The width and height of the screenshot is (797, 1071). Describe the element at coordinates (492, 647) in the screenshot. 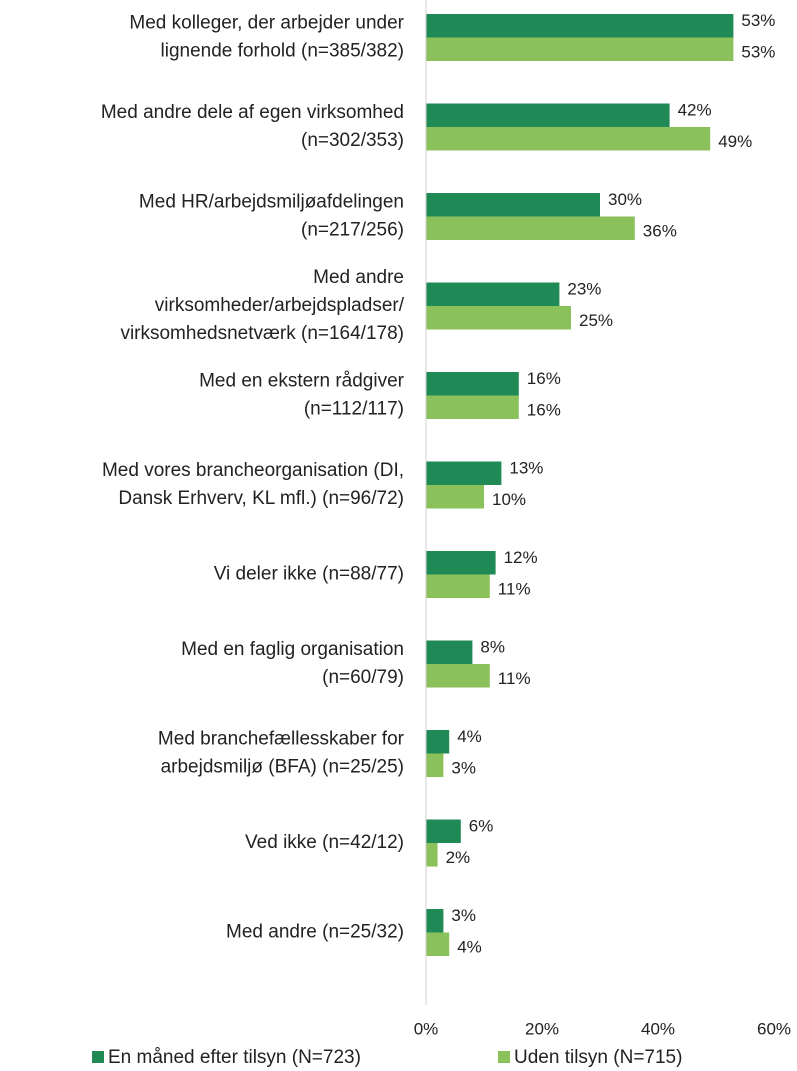

I see `value-label: 8%` at that location.